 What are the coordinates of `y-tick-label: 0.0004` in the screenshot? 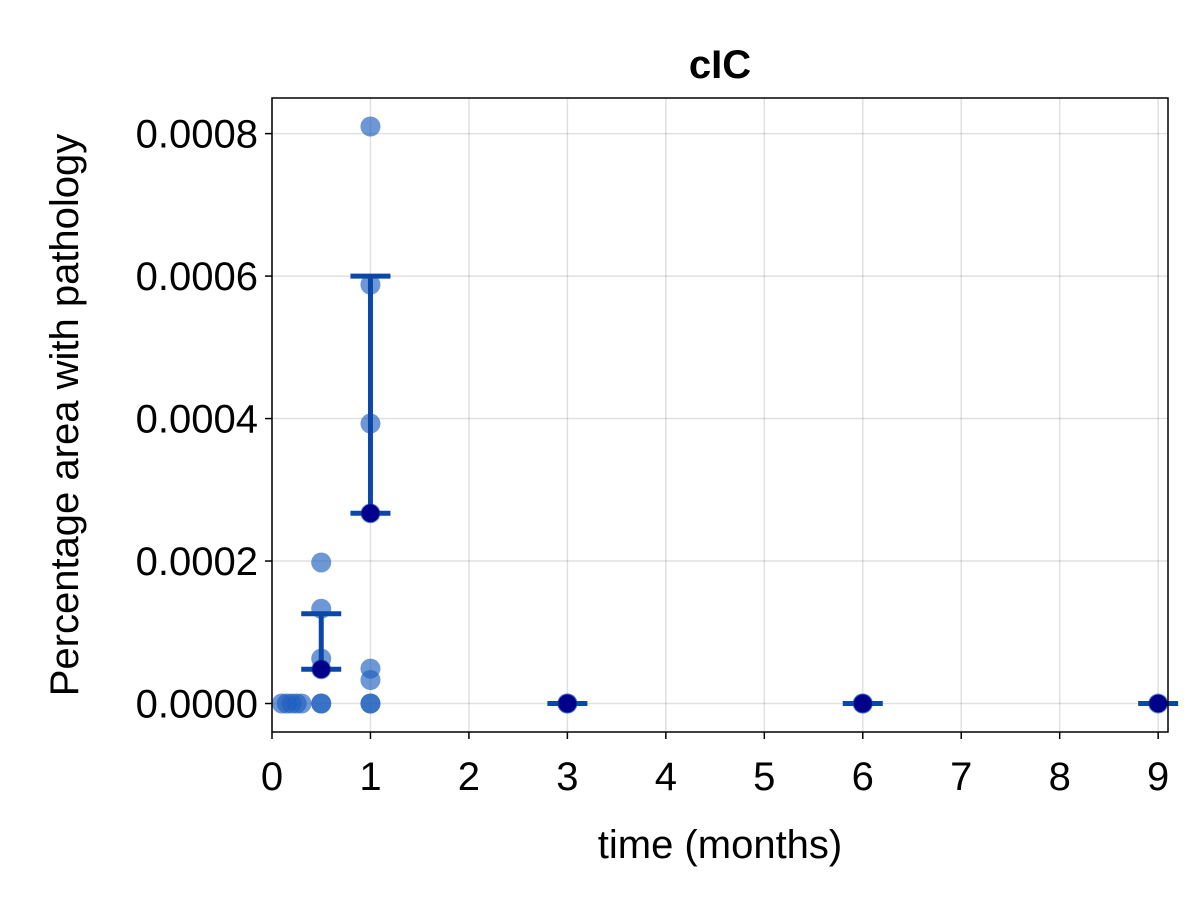 It's located at (197, 420).